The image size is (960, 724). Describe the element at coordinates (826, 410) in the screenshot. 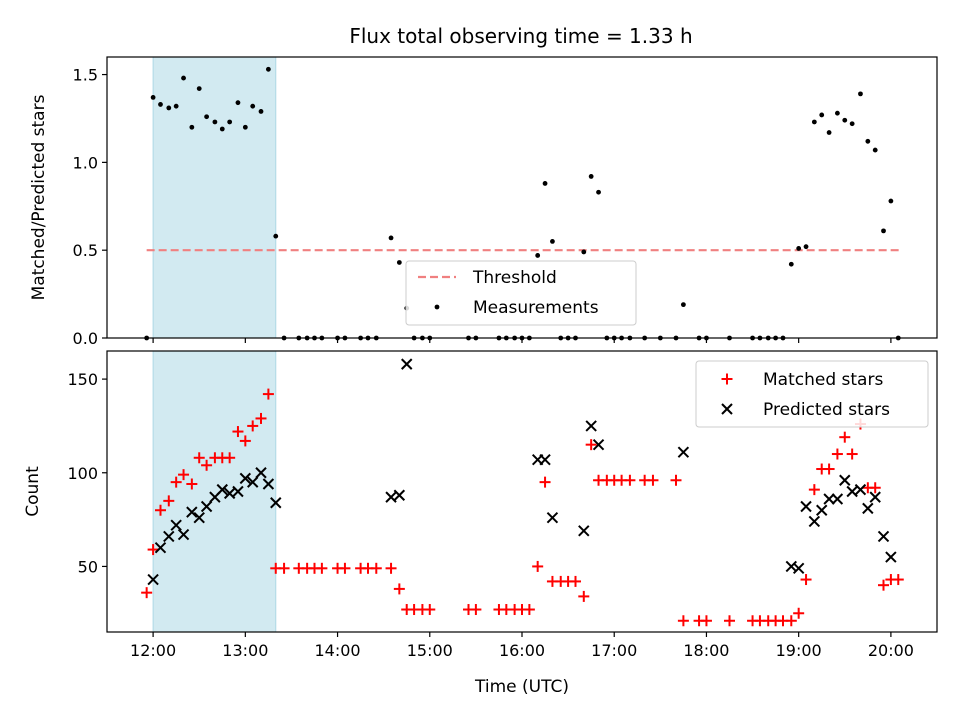

I see `legend-predicted-label: Predicted stars` at that location.